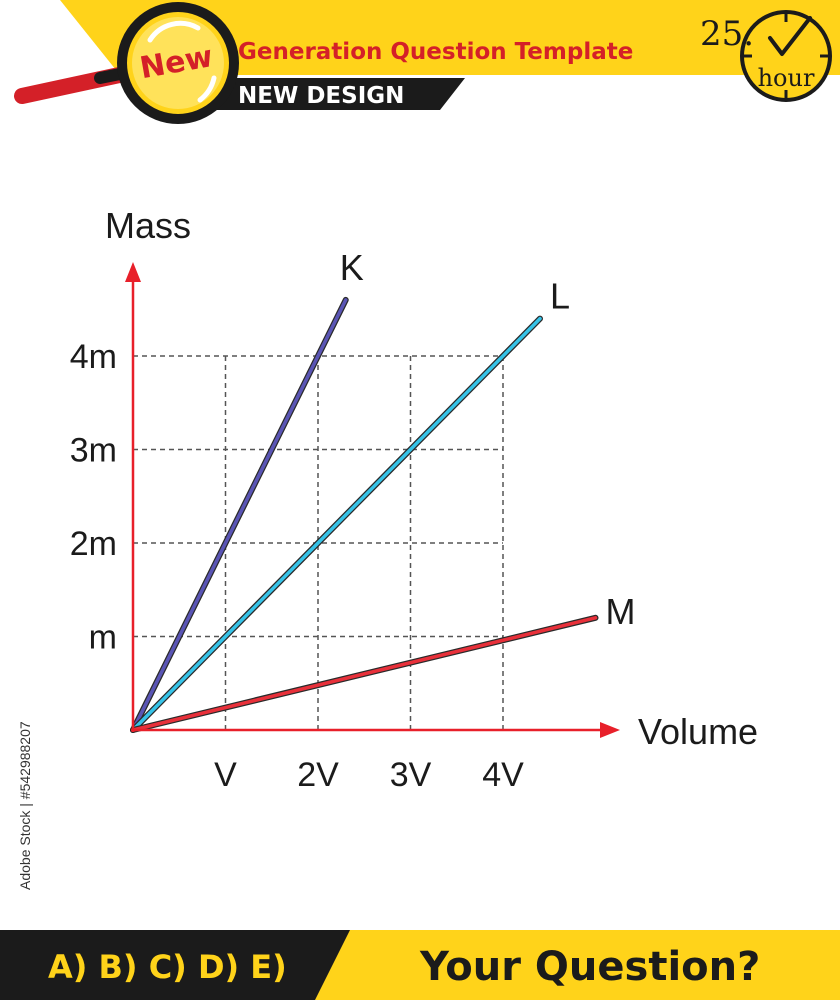 This screenshot has height=1000, width=840. What do you see at coordinates (503, 775) in the screenshot?
I see `x-tick-label-4: 4V` at bounding box center [503, 775].